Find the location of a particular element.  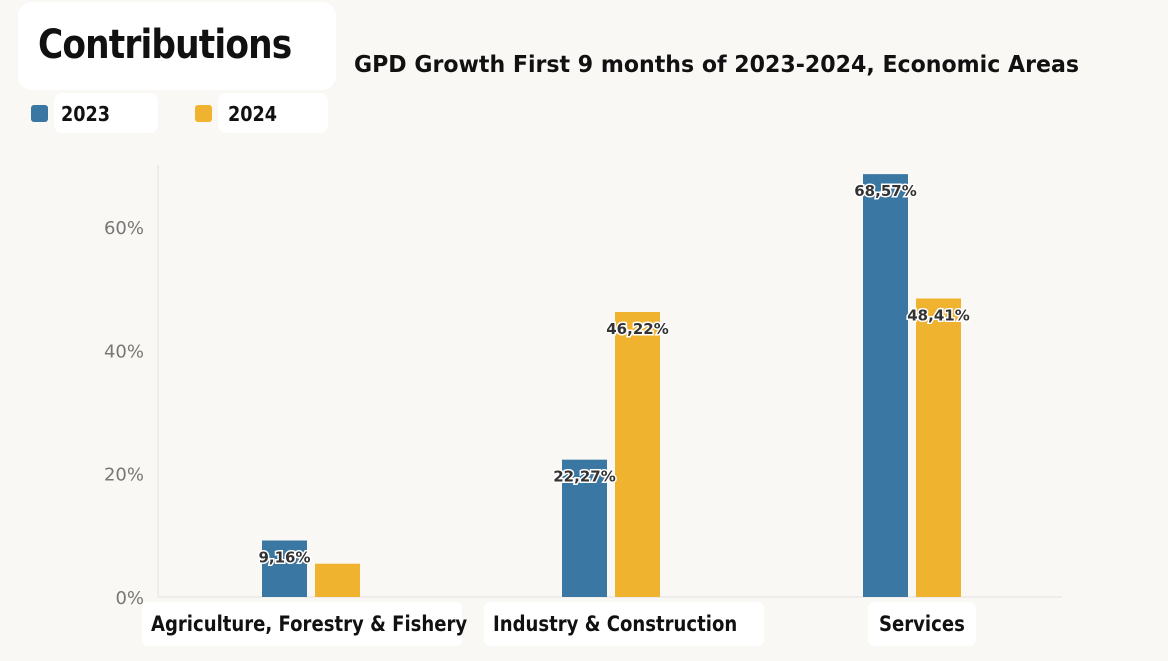

category-box-agriculture is located at coordinates (302, 624).